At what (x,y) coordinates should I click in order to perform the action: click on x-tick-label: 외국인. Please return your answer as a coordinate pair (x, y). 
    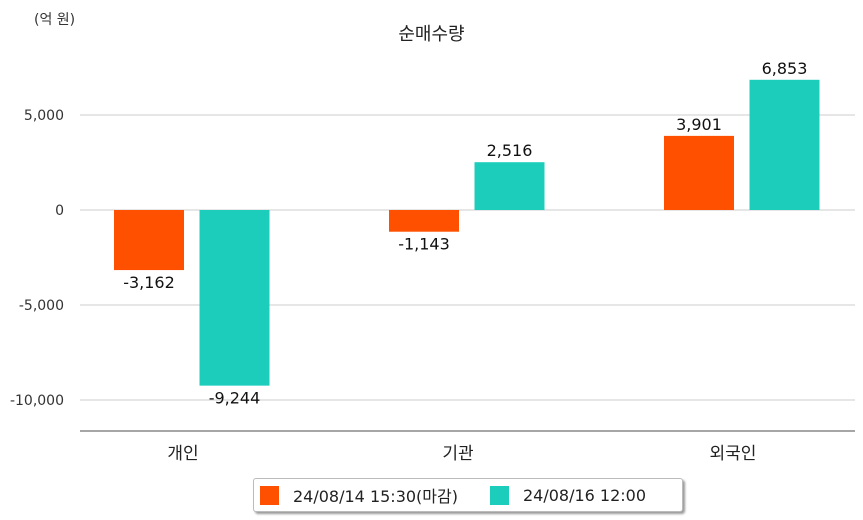
    Looking at the image, I should click on (733, 454).